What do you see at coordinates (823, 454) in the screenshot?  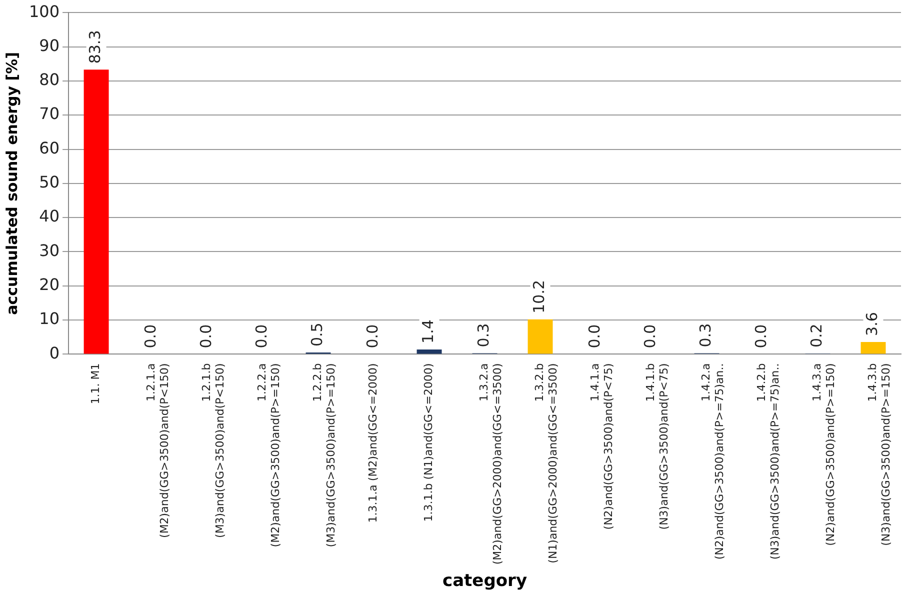 I see `x-tick-label: 1.4.3.a (N2)and(GG>3500)and(P>=150)` at bounding box center [823, 454].